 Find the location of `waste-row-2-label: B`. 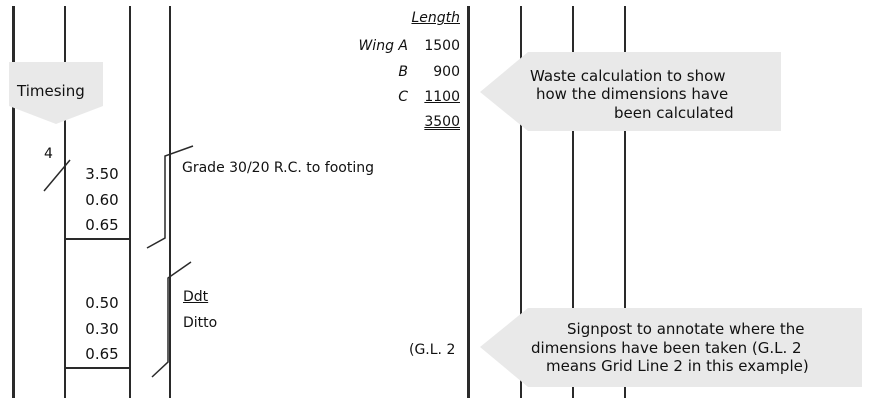

waste-row-2-label: B is located at coordinates (403, 72).